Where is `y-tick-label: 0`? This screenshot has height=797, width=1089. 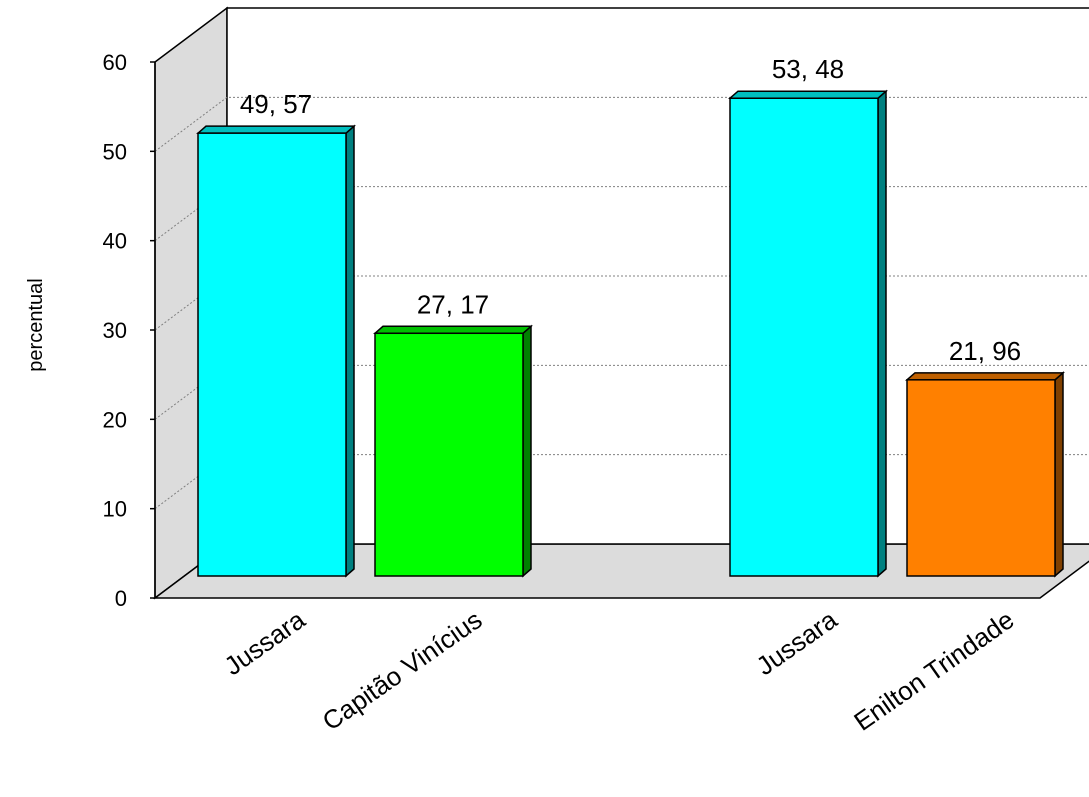
y-tick-label: 0 is located at coordinates (121, 598).